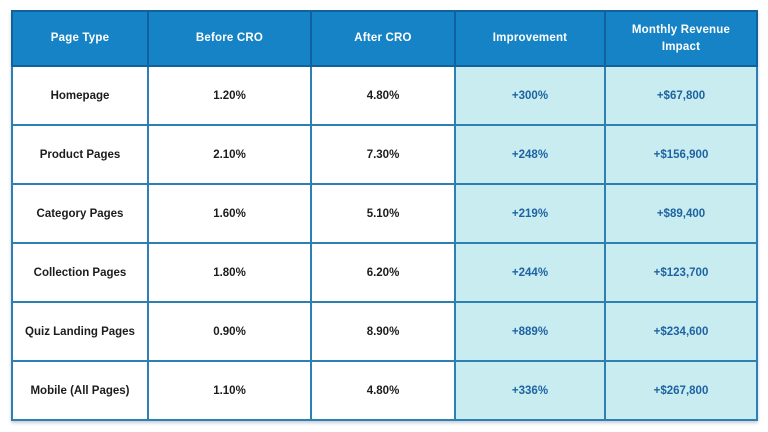  What do you see at coordinates (681, 95) in the screenshot?
I see `cell-revenue-impact: +$67,800` at bounding box center [681, 95].